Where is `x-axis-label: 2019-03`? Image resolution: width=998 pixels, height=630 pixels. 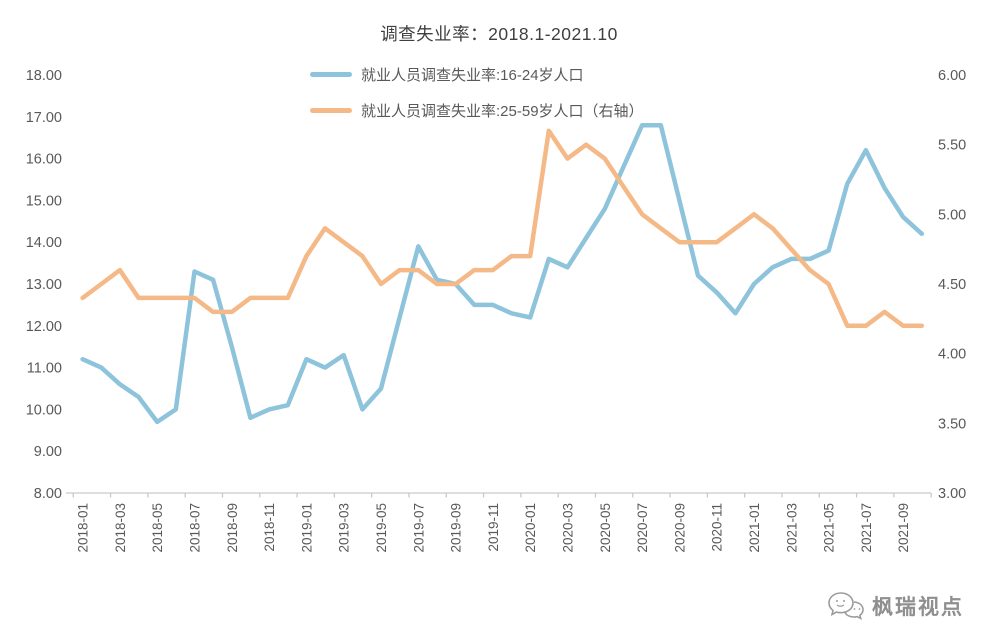 x-axis-label: 2019-03 is located at coordinates (344, 528).